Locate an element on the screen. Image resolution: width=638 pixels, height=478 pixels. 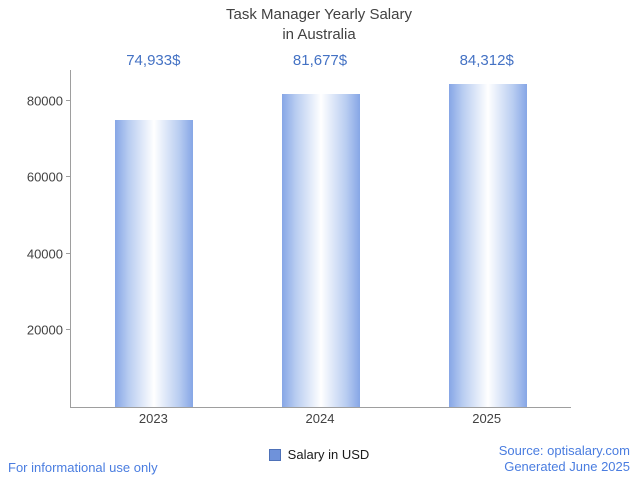
legend: Salary in USD is located at coordinates (319, 454).